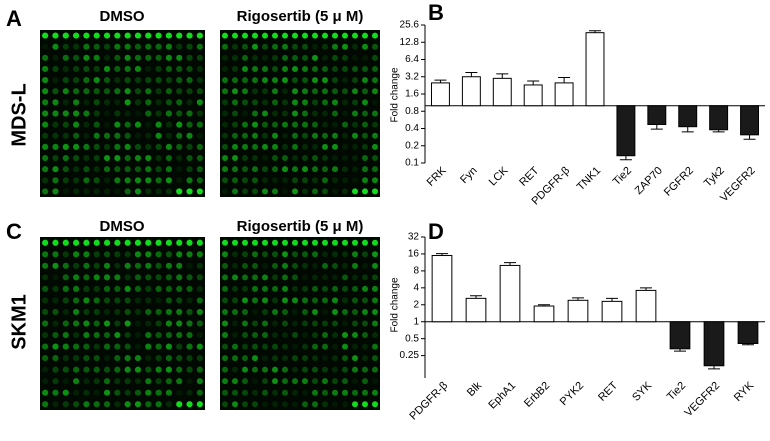 The width and height of the screenshot is (770, 441). I want to click on error-bar, so click(680, 350).